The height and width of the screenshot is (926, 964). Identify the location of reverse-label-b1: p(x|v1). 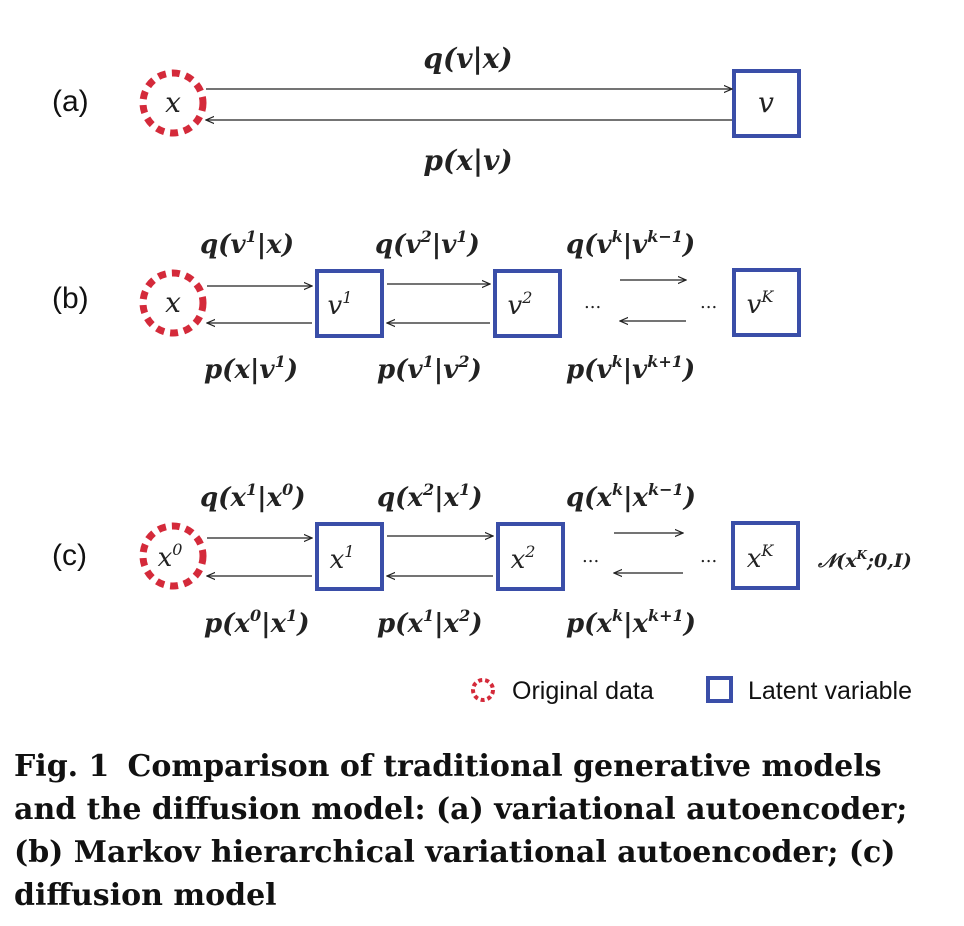
(251, 368).